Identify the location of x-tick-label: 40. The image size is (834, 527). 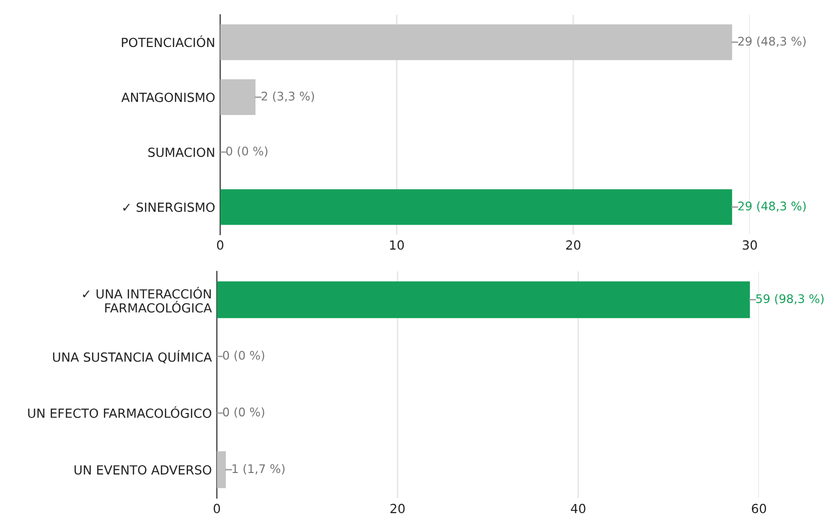
(578, 509).